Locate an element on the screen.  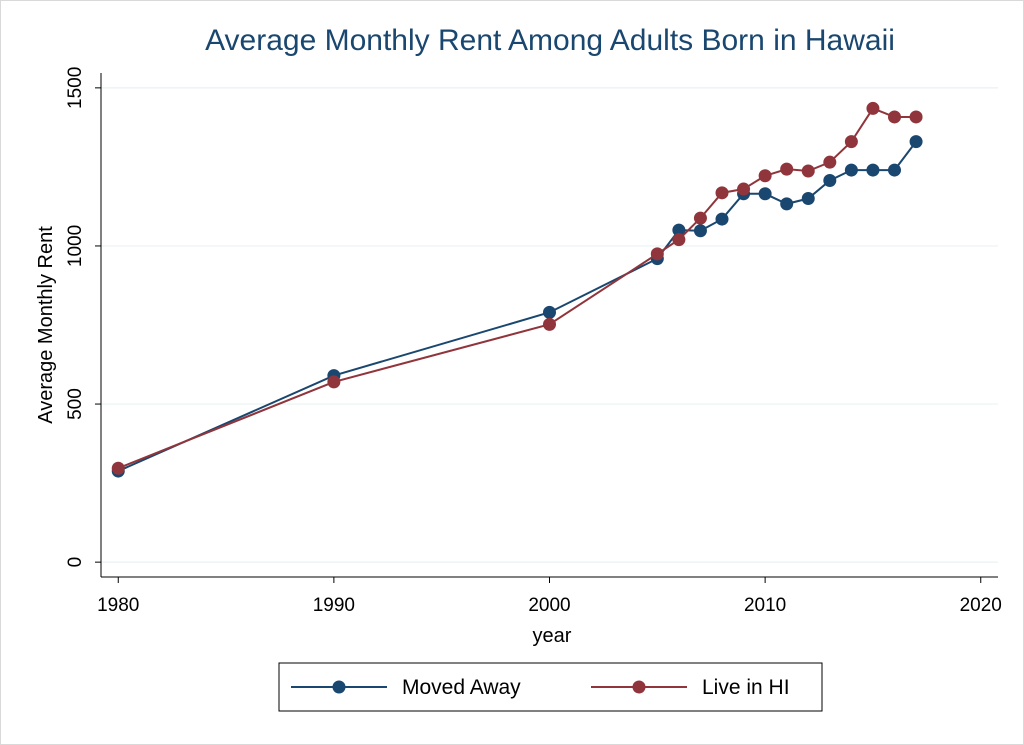
x-tick-label: 1980 is located at coordinates (118, 605).